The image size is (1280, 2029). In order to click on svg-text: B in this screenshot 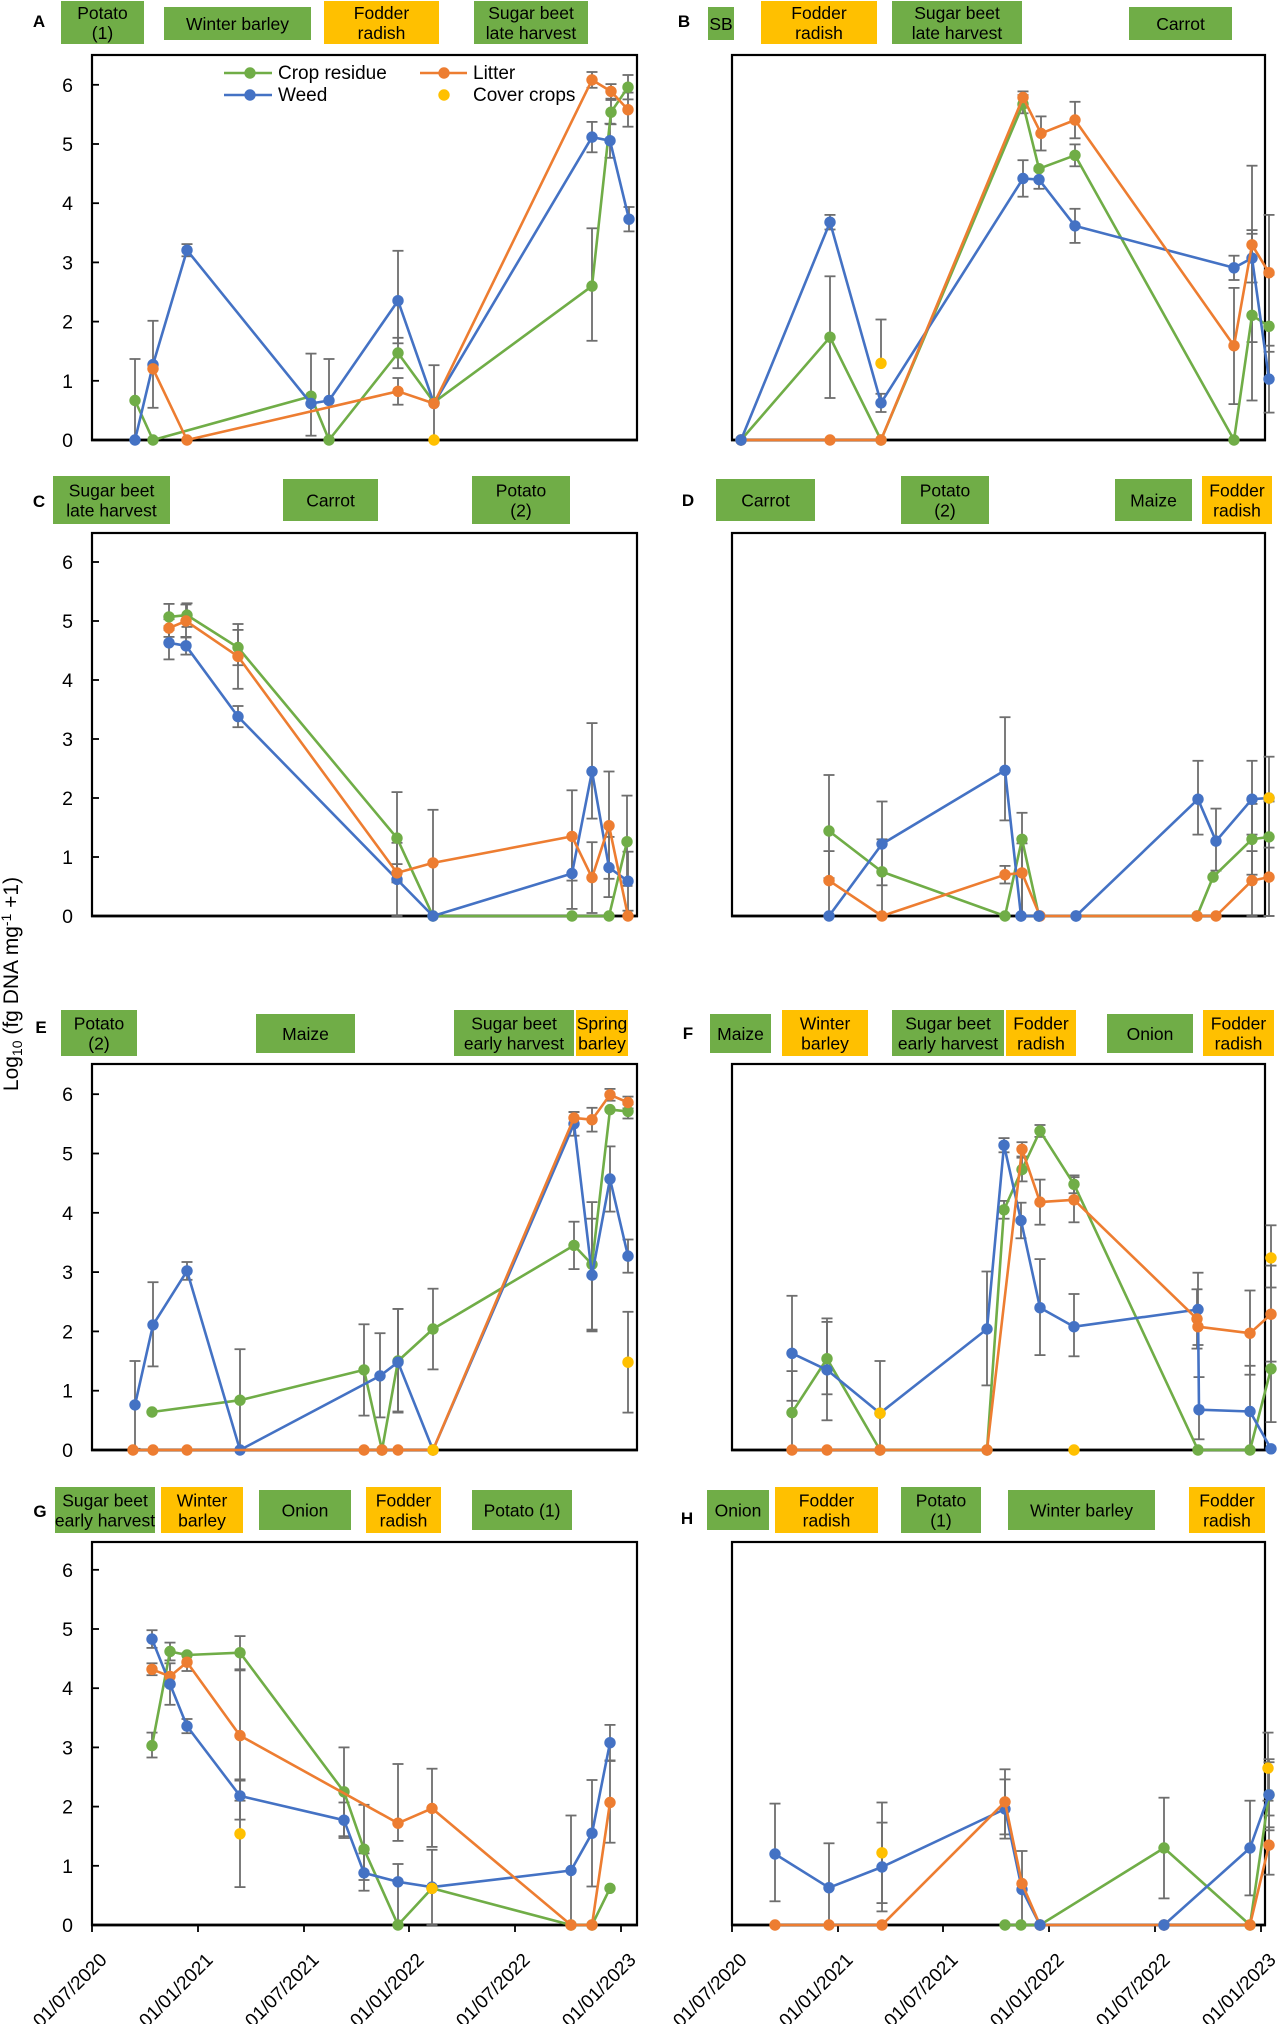, I will do `click(684, 21)`.